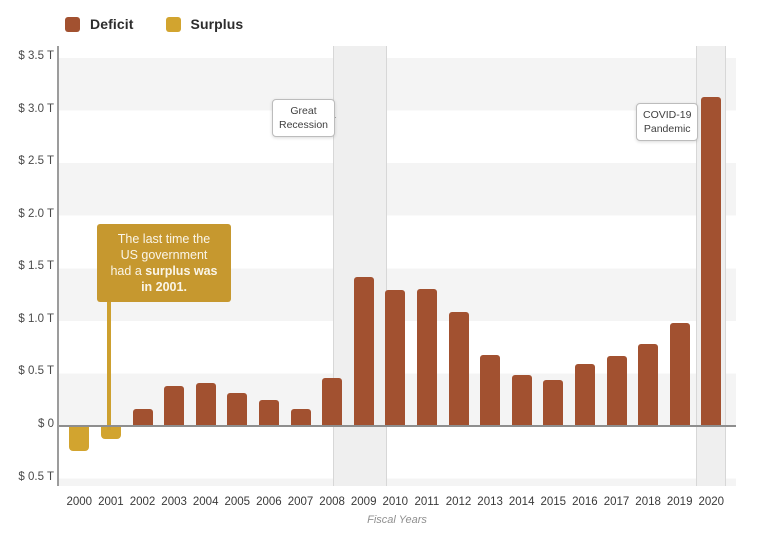  I want to click on bar-2015, so click(553, 402).